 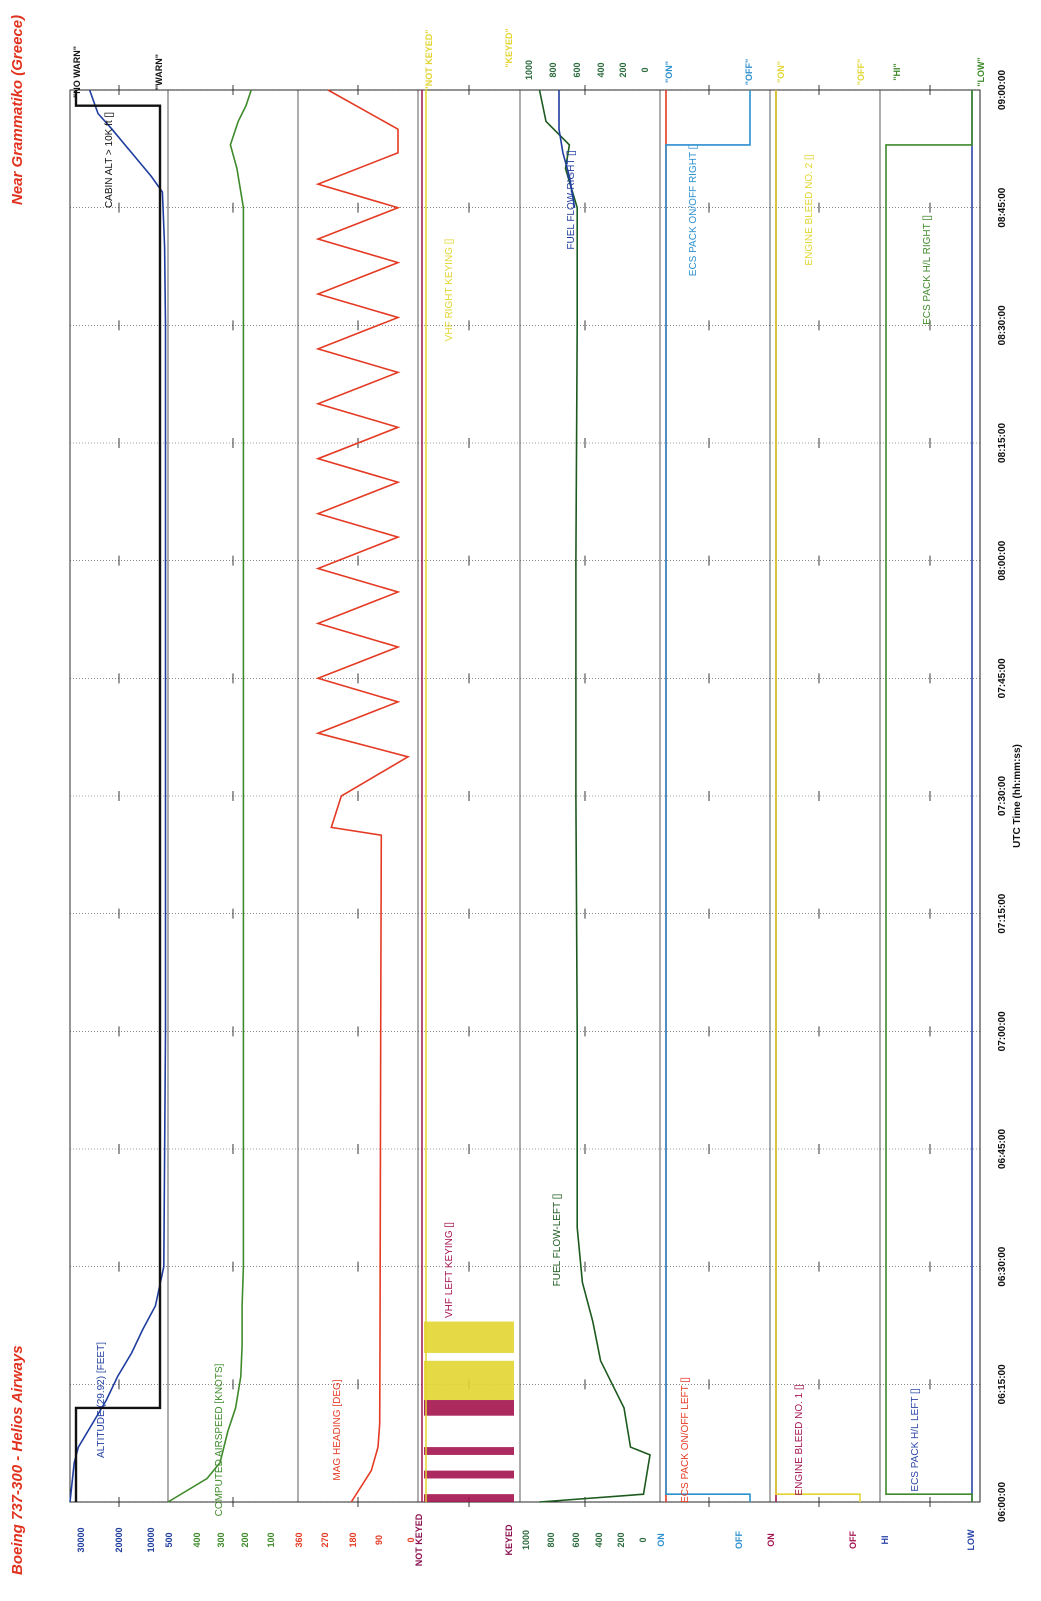 What do you see at coordinates (119, 1539) in the screenshot?
I see `y-tick-label-altitude: 20000` at bounding box center [119, 1539].